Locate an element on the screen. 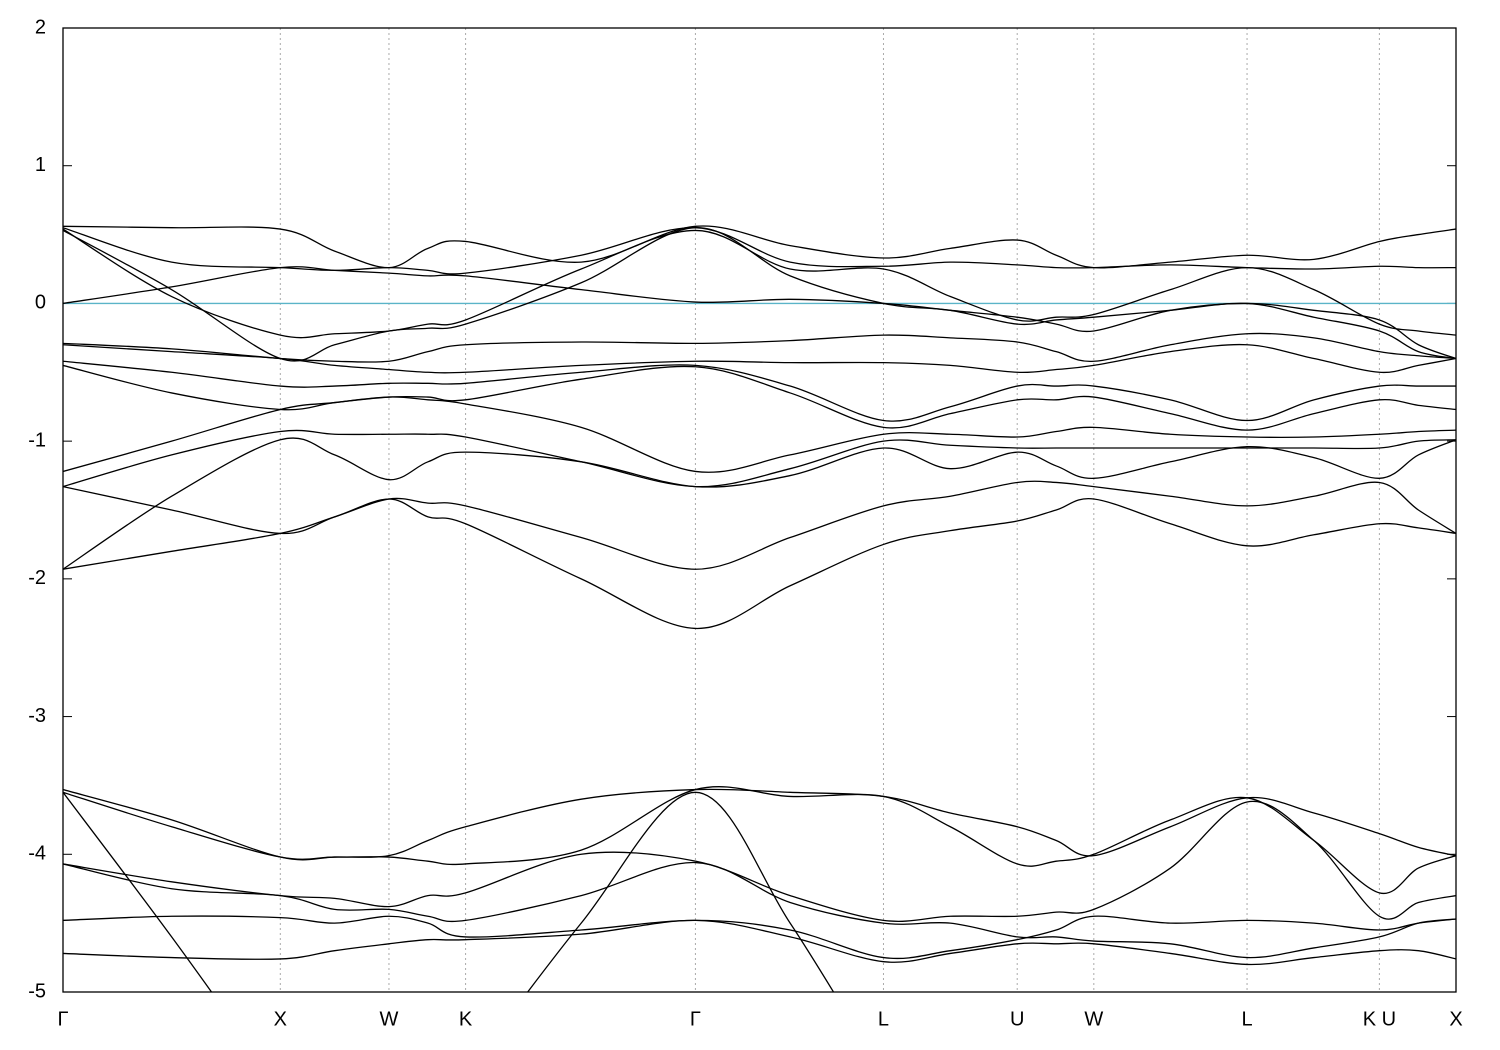  x-tick-label: K U is located at coordinates (1379, 1019).